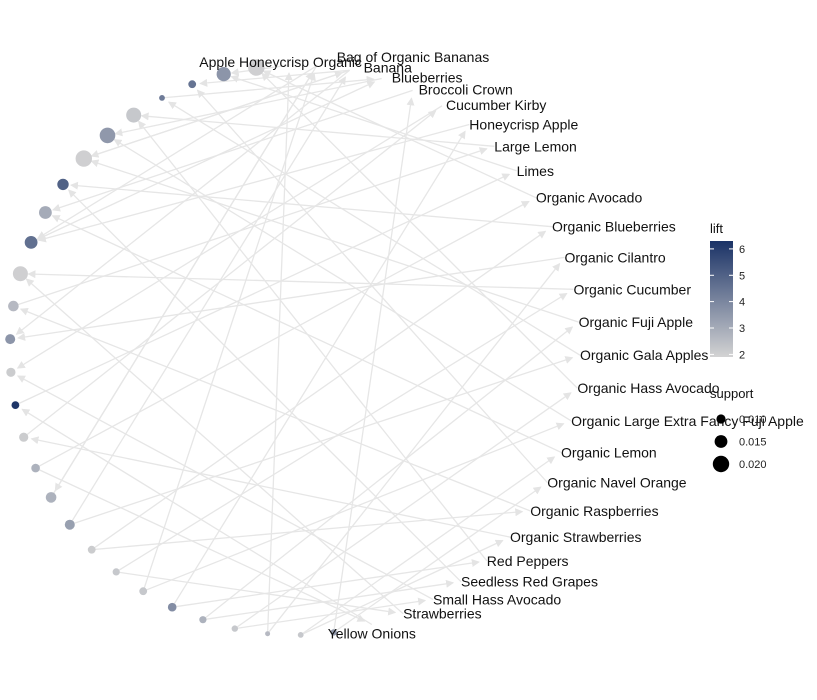 The height and width of the screenshot is (700, 817). What do you see at coordinates (497, 599) in the screenshot?
I see `item-label-22: Small Hass Avocado` at bounding box center [497, 599].